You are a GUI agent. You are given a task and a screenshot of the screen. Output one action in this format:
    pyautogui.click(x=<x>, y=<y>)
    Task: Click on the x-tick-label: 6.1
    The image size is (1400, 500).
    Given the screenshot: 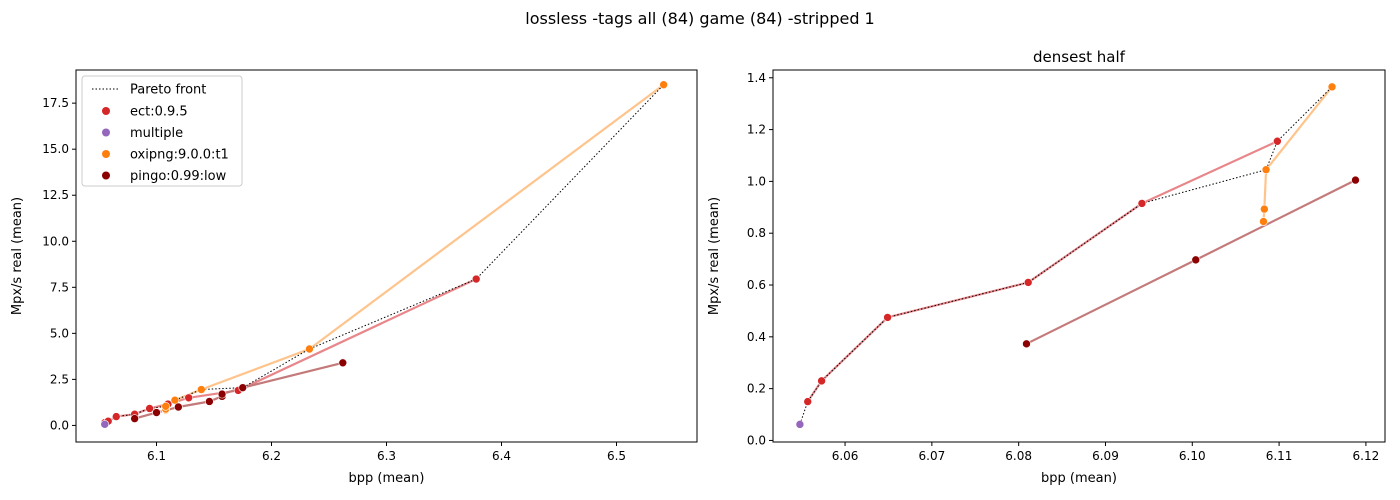 What is the action you would take?
    pyautogui.click(x=156, y=456)
    